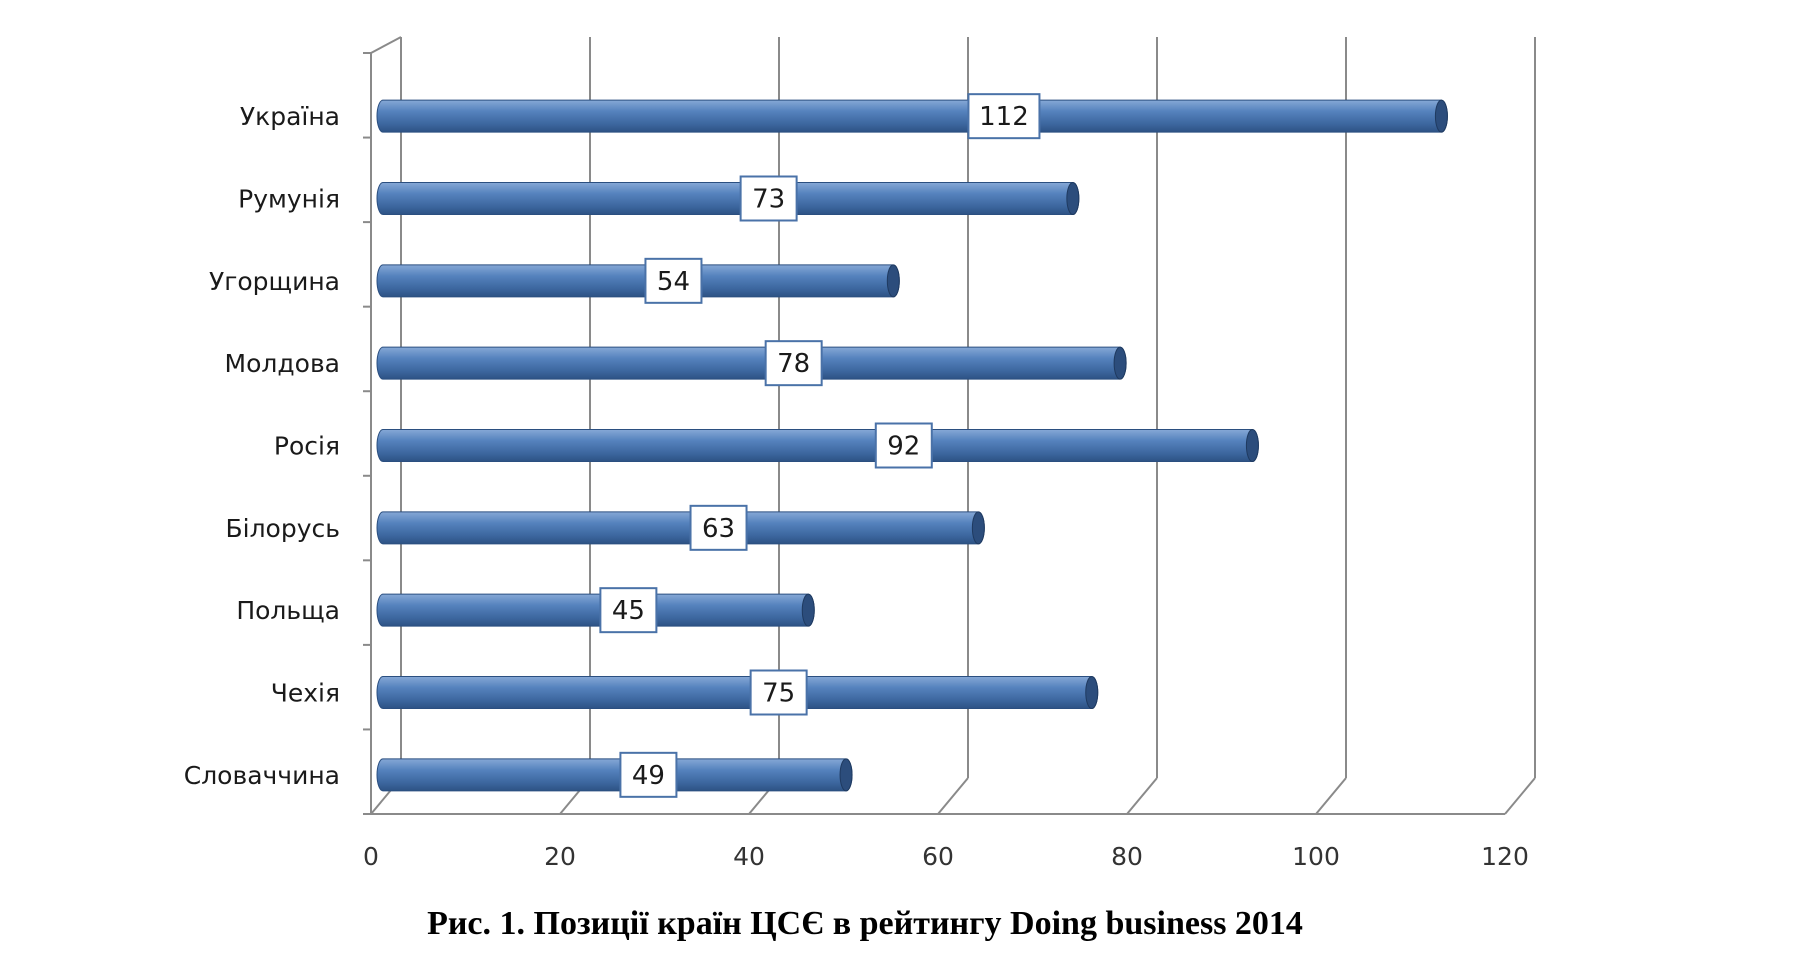  I want to click on data-label: 92, so click(903, 447).